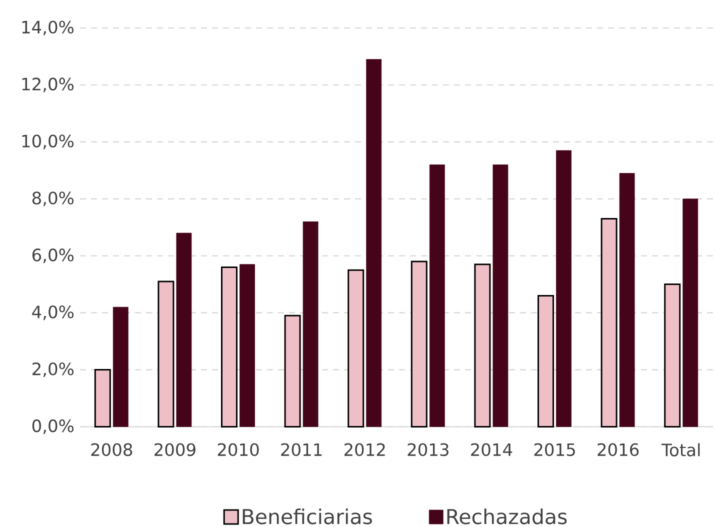 The height and width of the screenshot is (527, 716). Describe the element at coordinates (307, 516) in the screenshot. I see `legend-label: Beneficiarias` at that location.